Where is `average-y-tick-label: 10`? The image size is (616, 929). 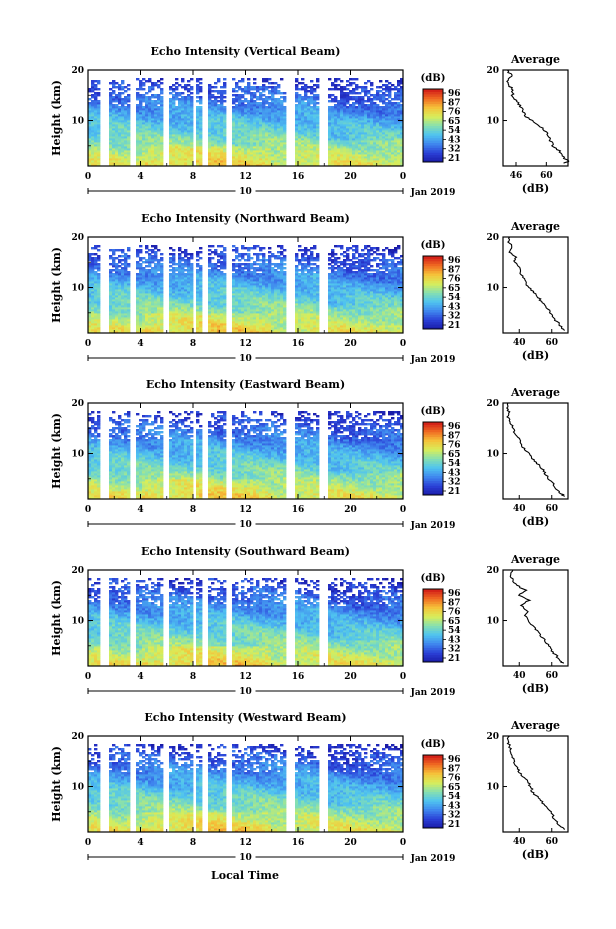 average-y-tick-label: 10 is located at coordinates (492, 122).